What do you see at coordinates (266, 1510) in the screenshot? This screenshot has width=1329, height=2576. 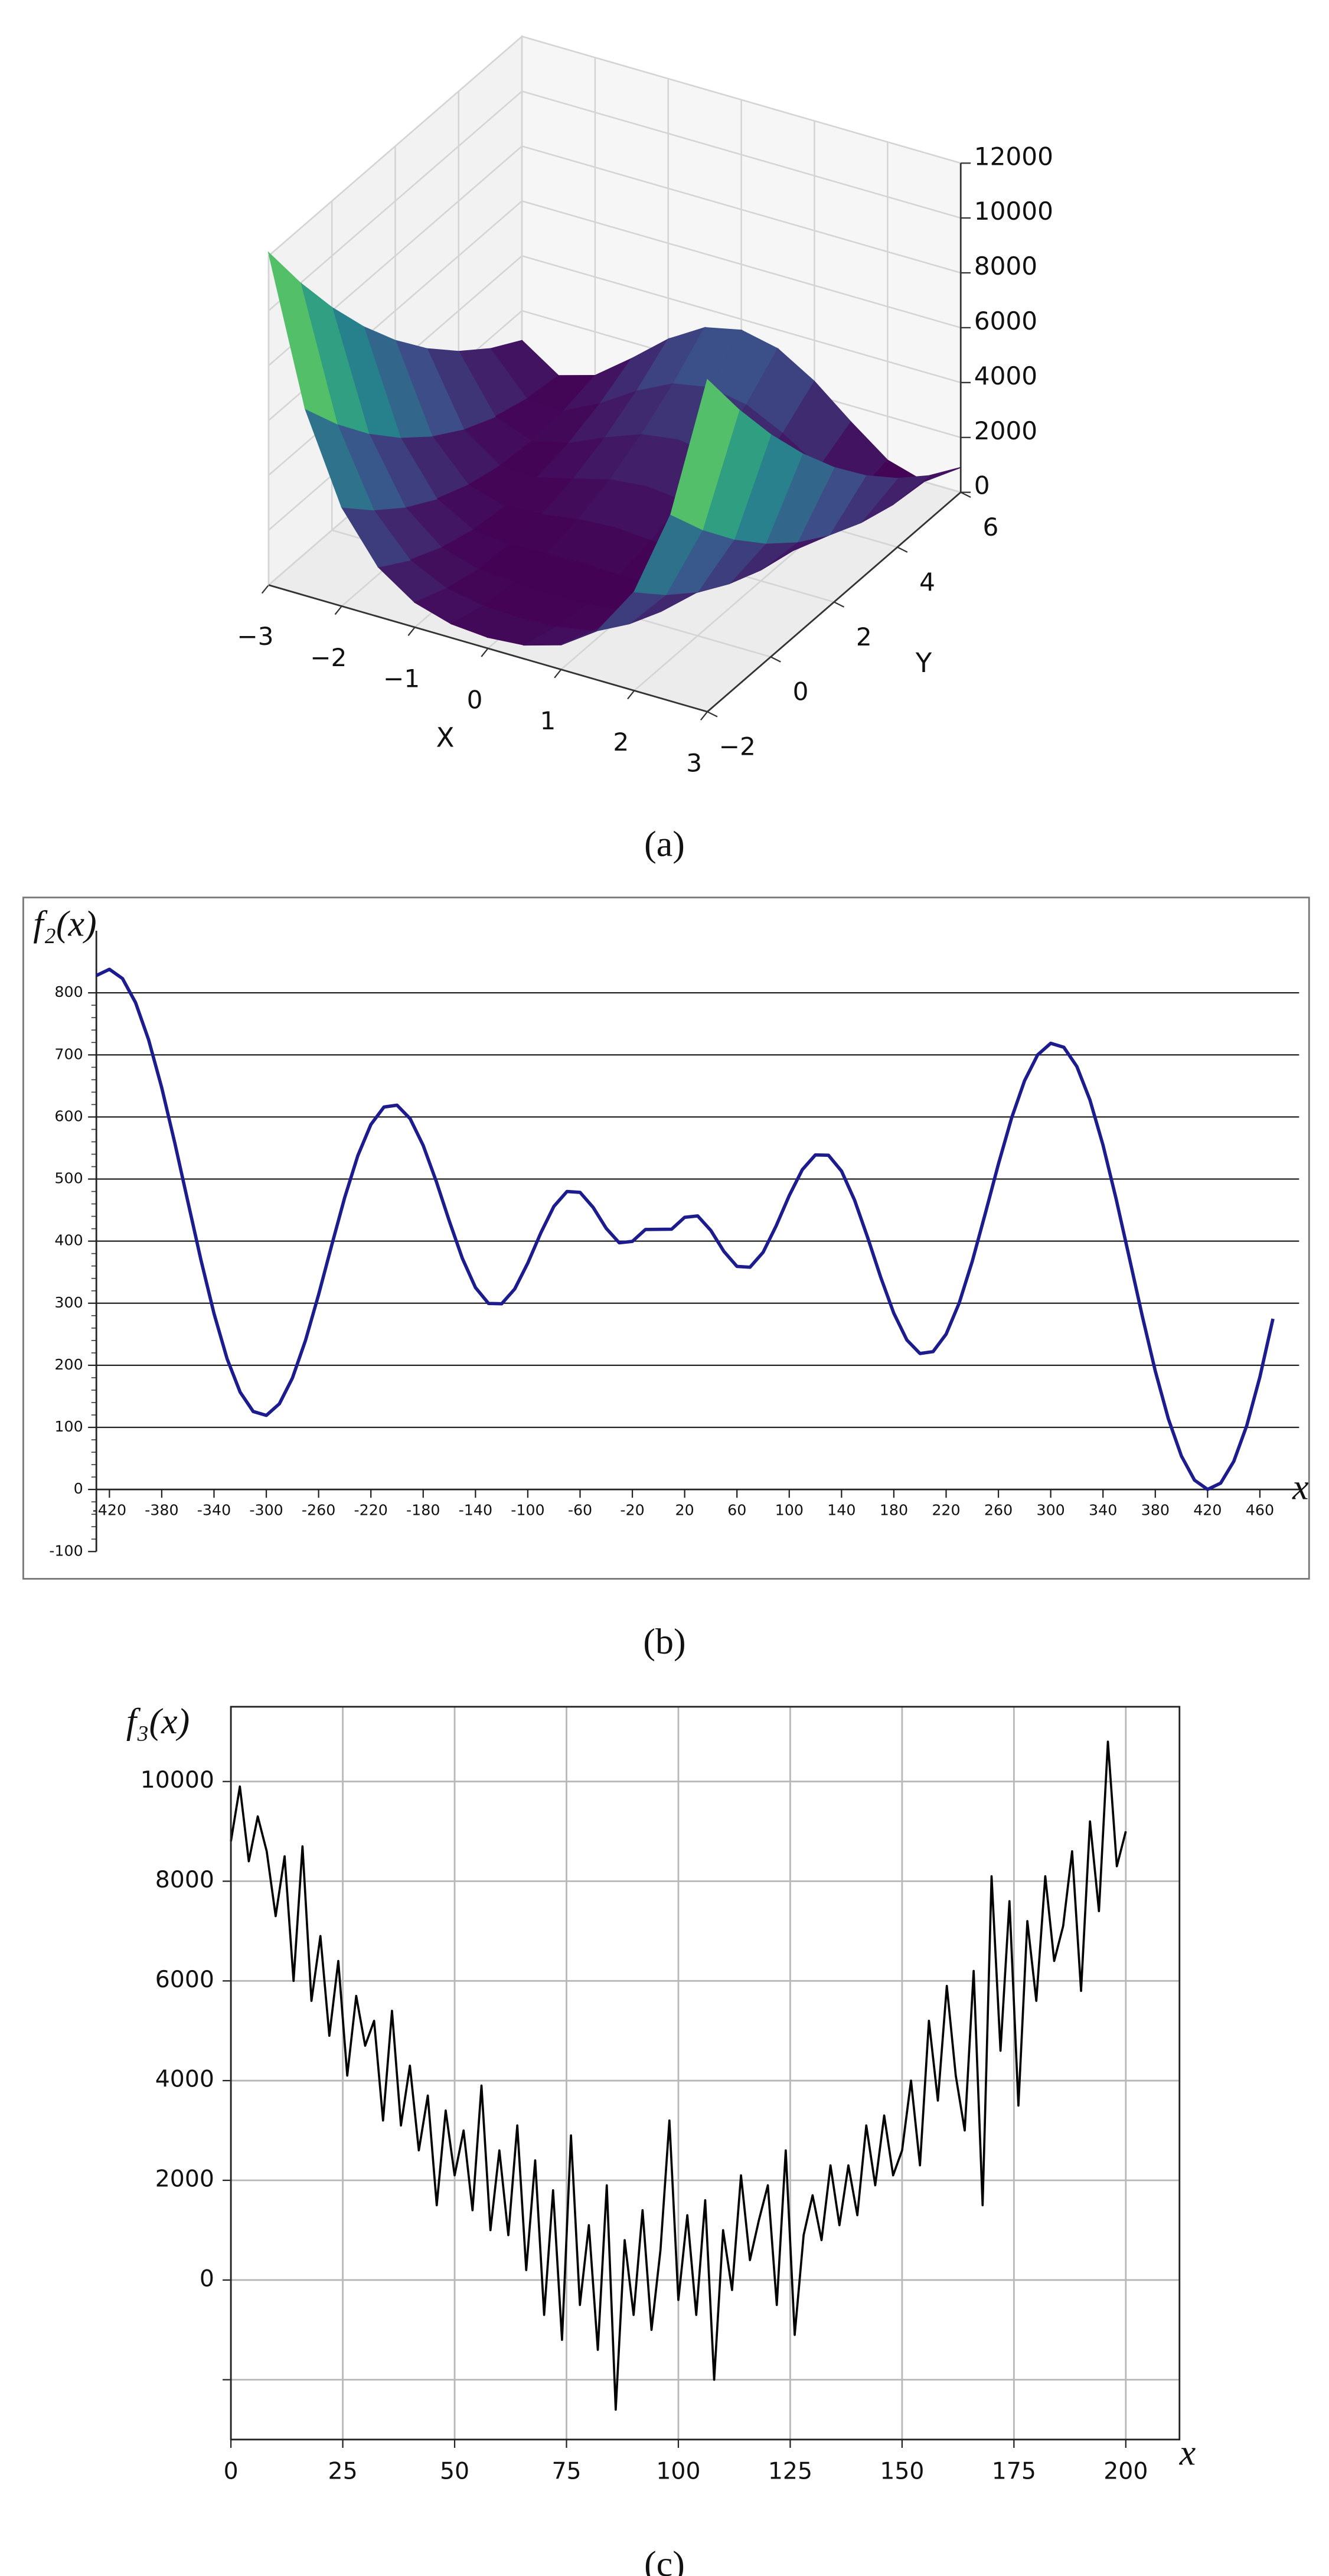 I see `x-tick-label: -300` at bounding box center [266, 1510].